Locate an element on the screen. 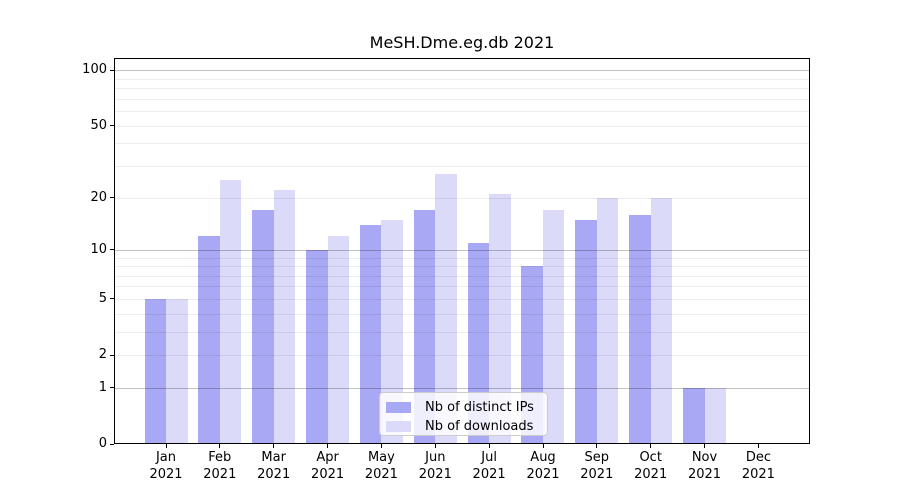 The width and height of the screenshot is (900, 500). bar-downloads-mar is located at coordinates (284, 317).